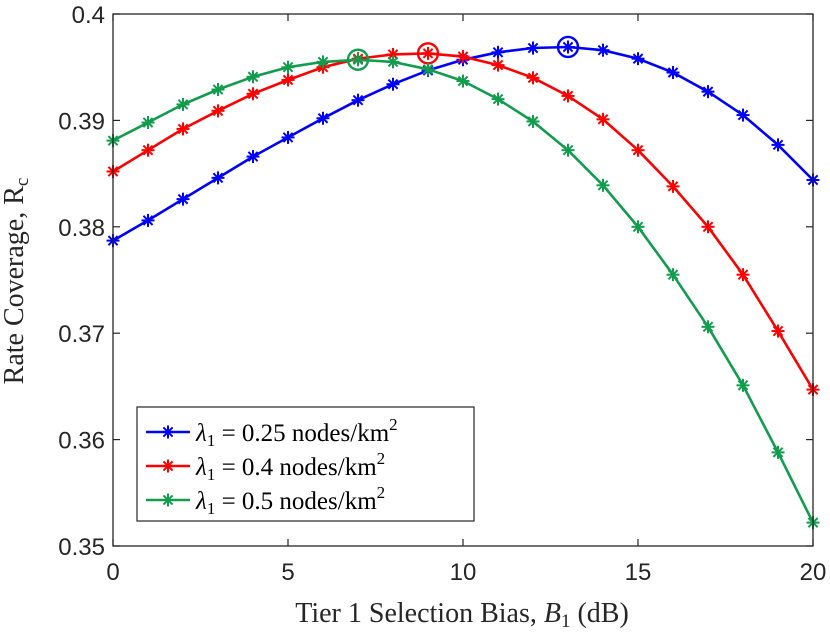  Describe the element at coordinates (15, 285) in the screenshot. I see `y-axis-label-main: Rate Coverage, R` at that location.